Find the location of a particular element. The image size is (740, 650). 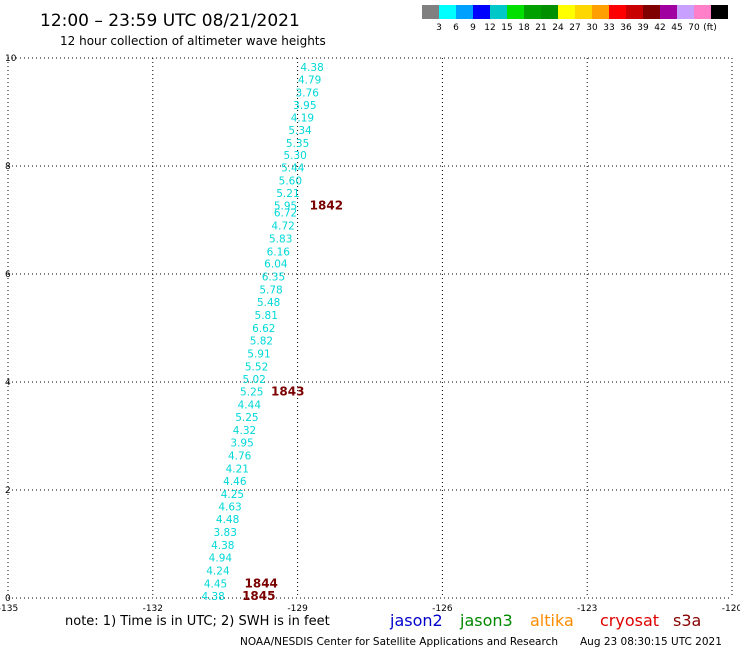

cycle-label: 1845 is located at coordinates (258, 596).